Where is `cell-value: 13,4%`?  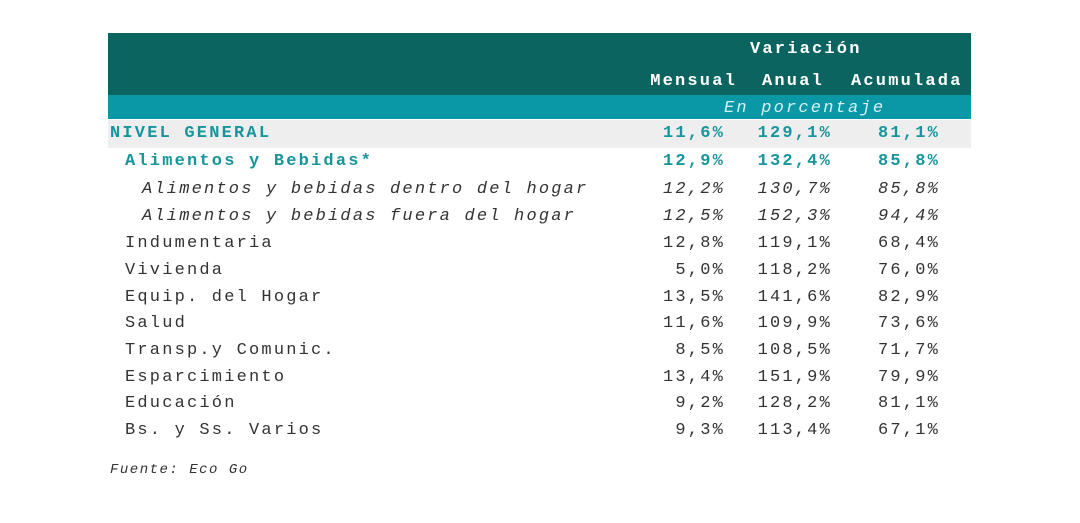
cell-value: 13,4% is located at coordinates (693, 377).